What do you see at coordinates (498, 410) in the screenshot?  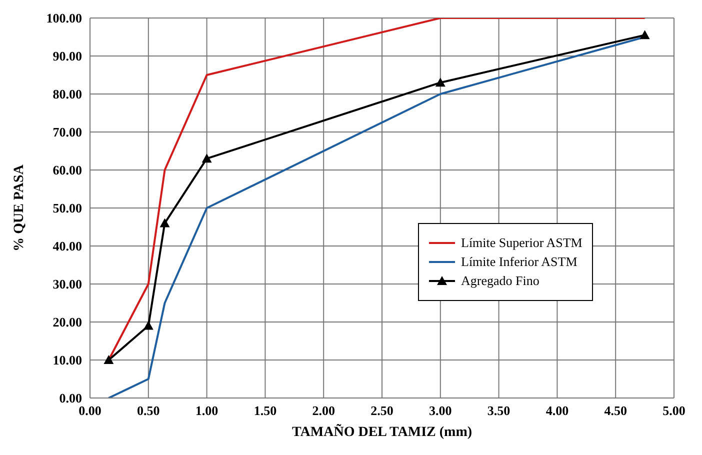 I see `x-tick-label: 3.50` at bounding box center [498, 410].